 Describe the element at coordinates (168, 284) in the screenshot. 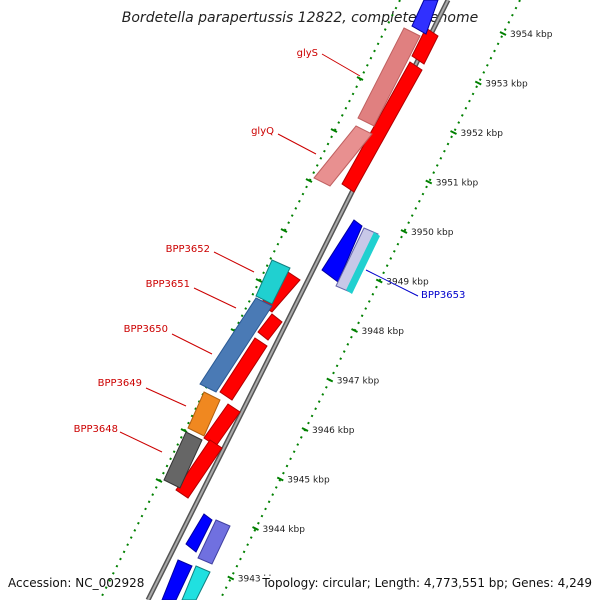

I see `gene-label-bpp3651: BPP3651` at that location.